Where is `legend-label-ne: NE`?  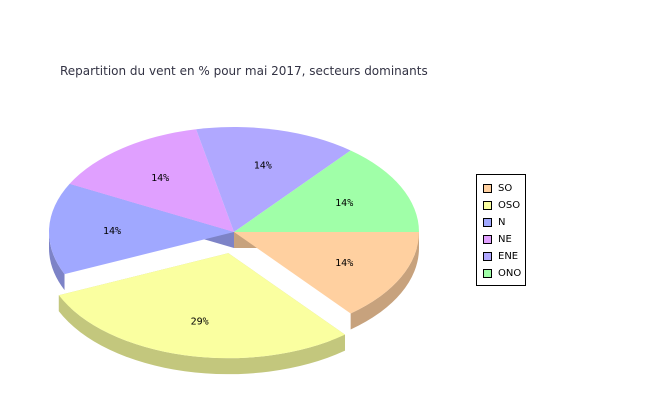 legend-label-ne: NE is located at coordinates (505, 239).